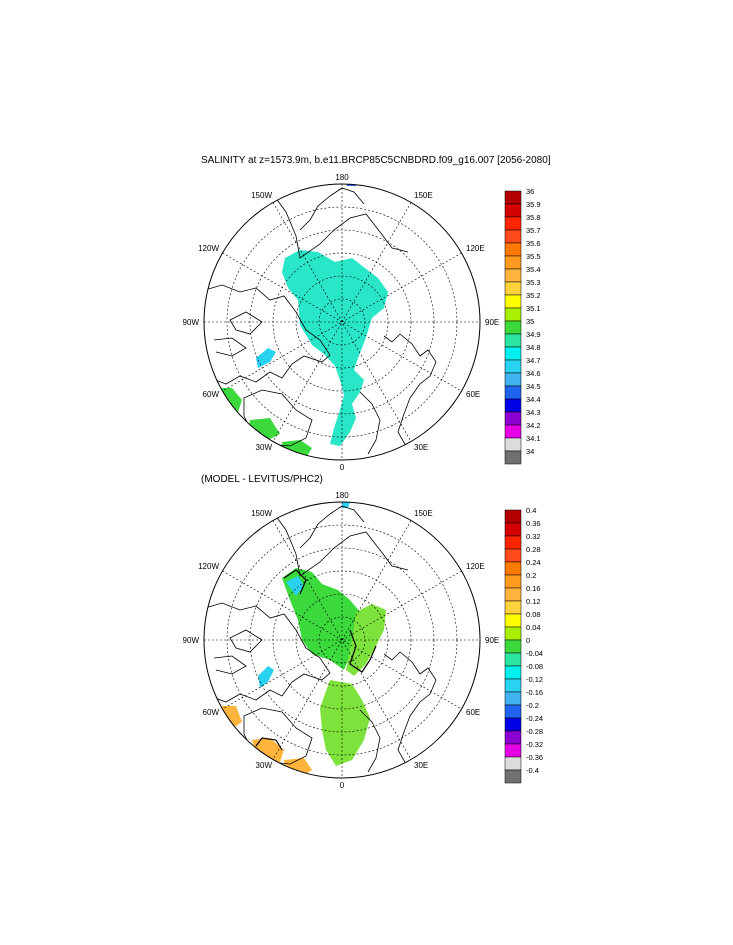 This screenshot has height=945, width=733. Describe the element at coordinates (475, 566) in the screenshot. I see `bottom-lon-label: 120E` at that location.